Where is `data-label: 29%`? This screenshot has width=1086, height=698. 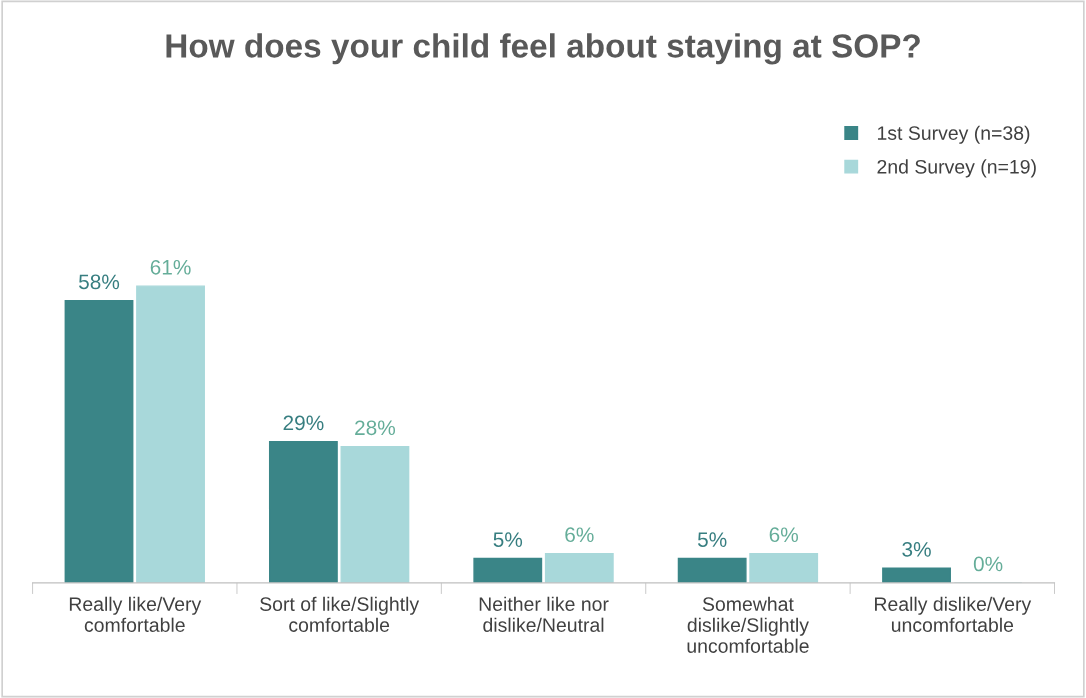
data-label: 29% is located at coordinates (303, 423).